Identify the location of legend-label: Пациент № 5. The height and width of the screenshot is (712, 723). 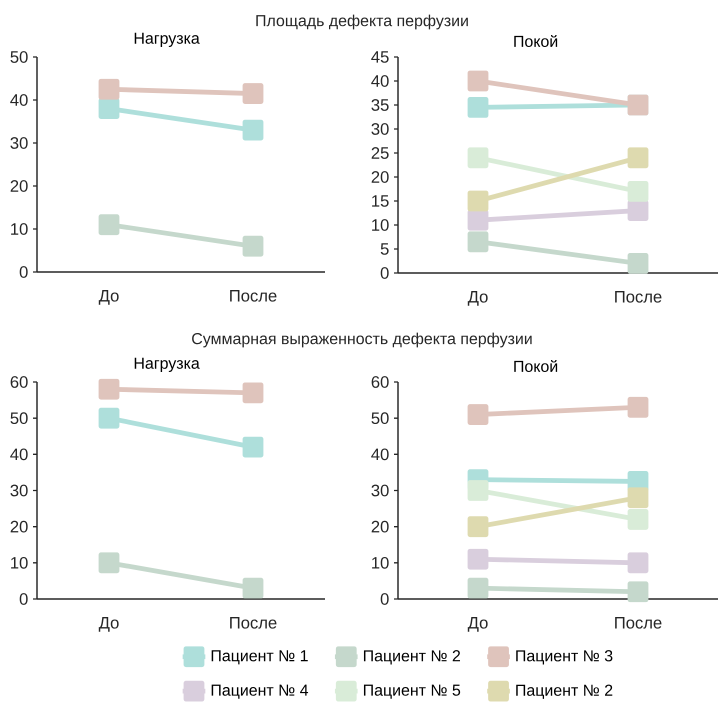
(412, 691).